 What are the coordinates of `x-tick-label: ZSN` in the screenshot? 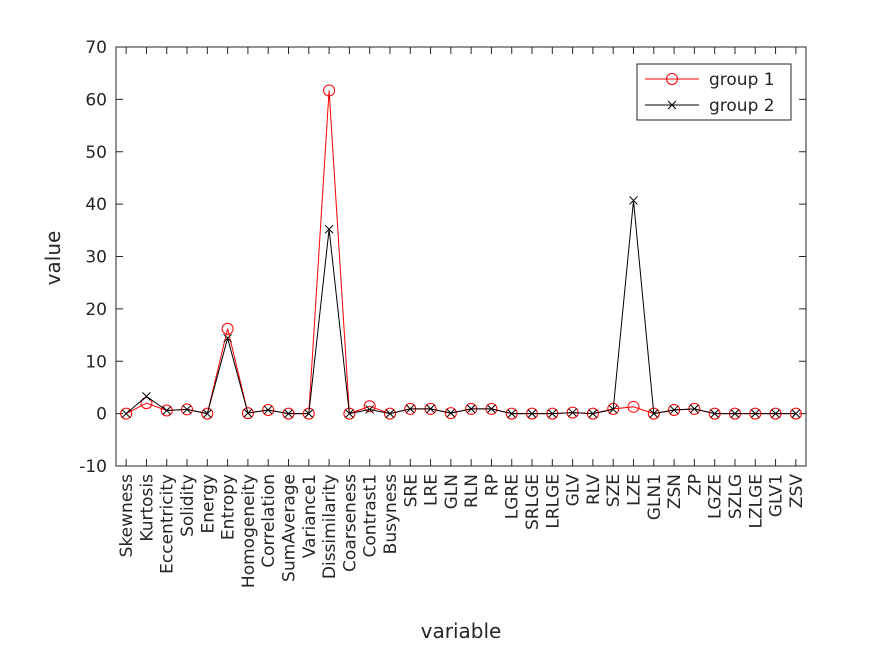 It's located at (675, 491).